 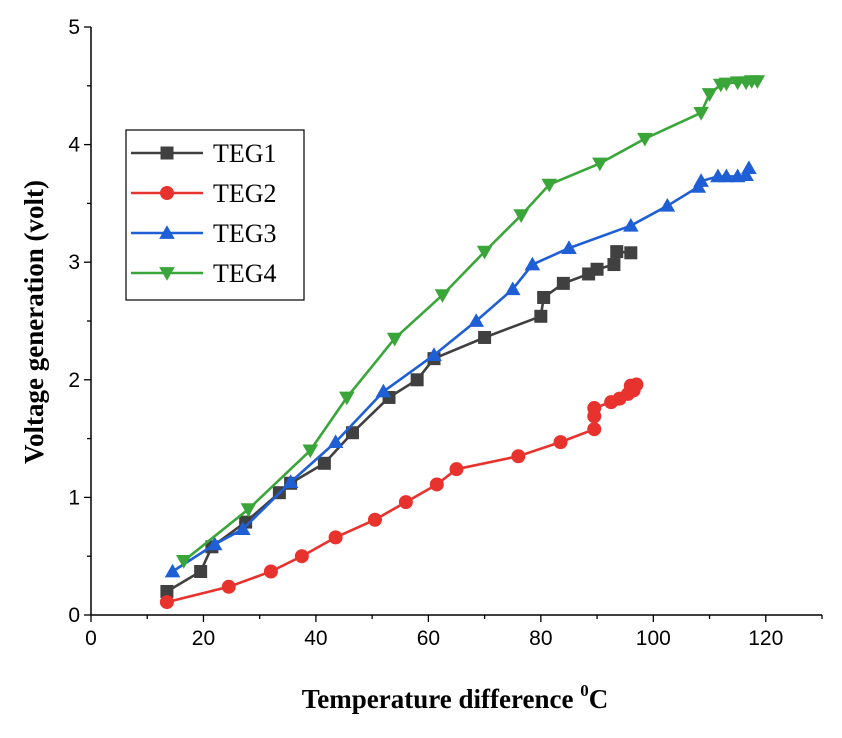 What do you see at coordinates (438, 699) in the screenshot?
I see `x-axis-title-text: Temperature difference` at bounding box center [438, 699].